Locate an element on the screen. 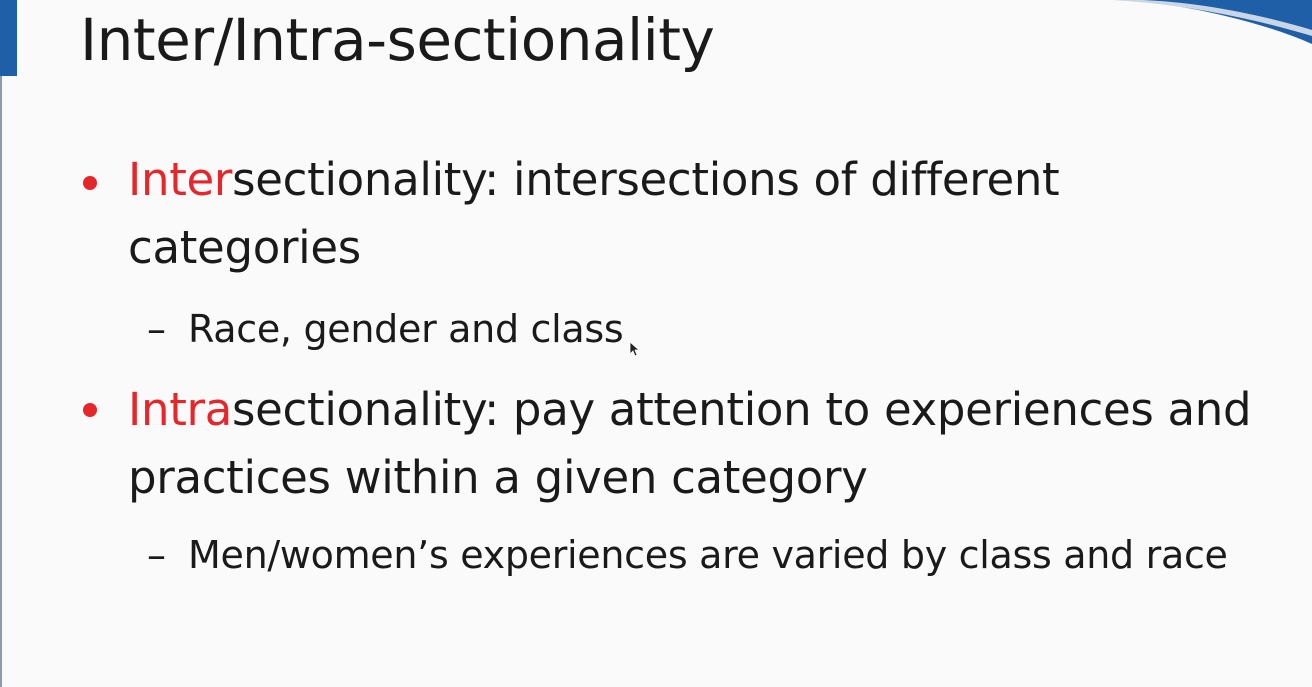  left-edge-line is located at coordinates (1, 381).